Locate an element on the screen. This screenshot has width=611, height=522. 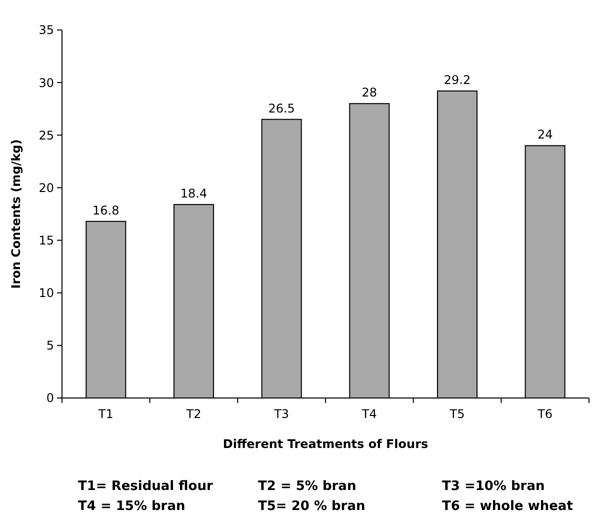
y-tick-label: 0 is located at coordinates (50, 398).